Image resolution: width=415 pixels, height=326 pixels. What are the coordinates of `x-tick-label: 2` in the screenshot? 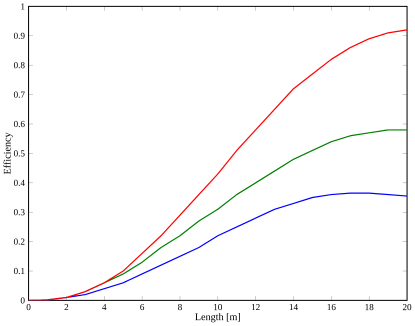 It's located at (66, 307).